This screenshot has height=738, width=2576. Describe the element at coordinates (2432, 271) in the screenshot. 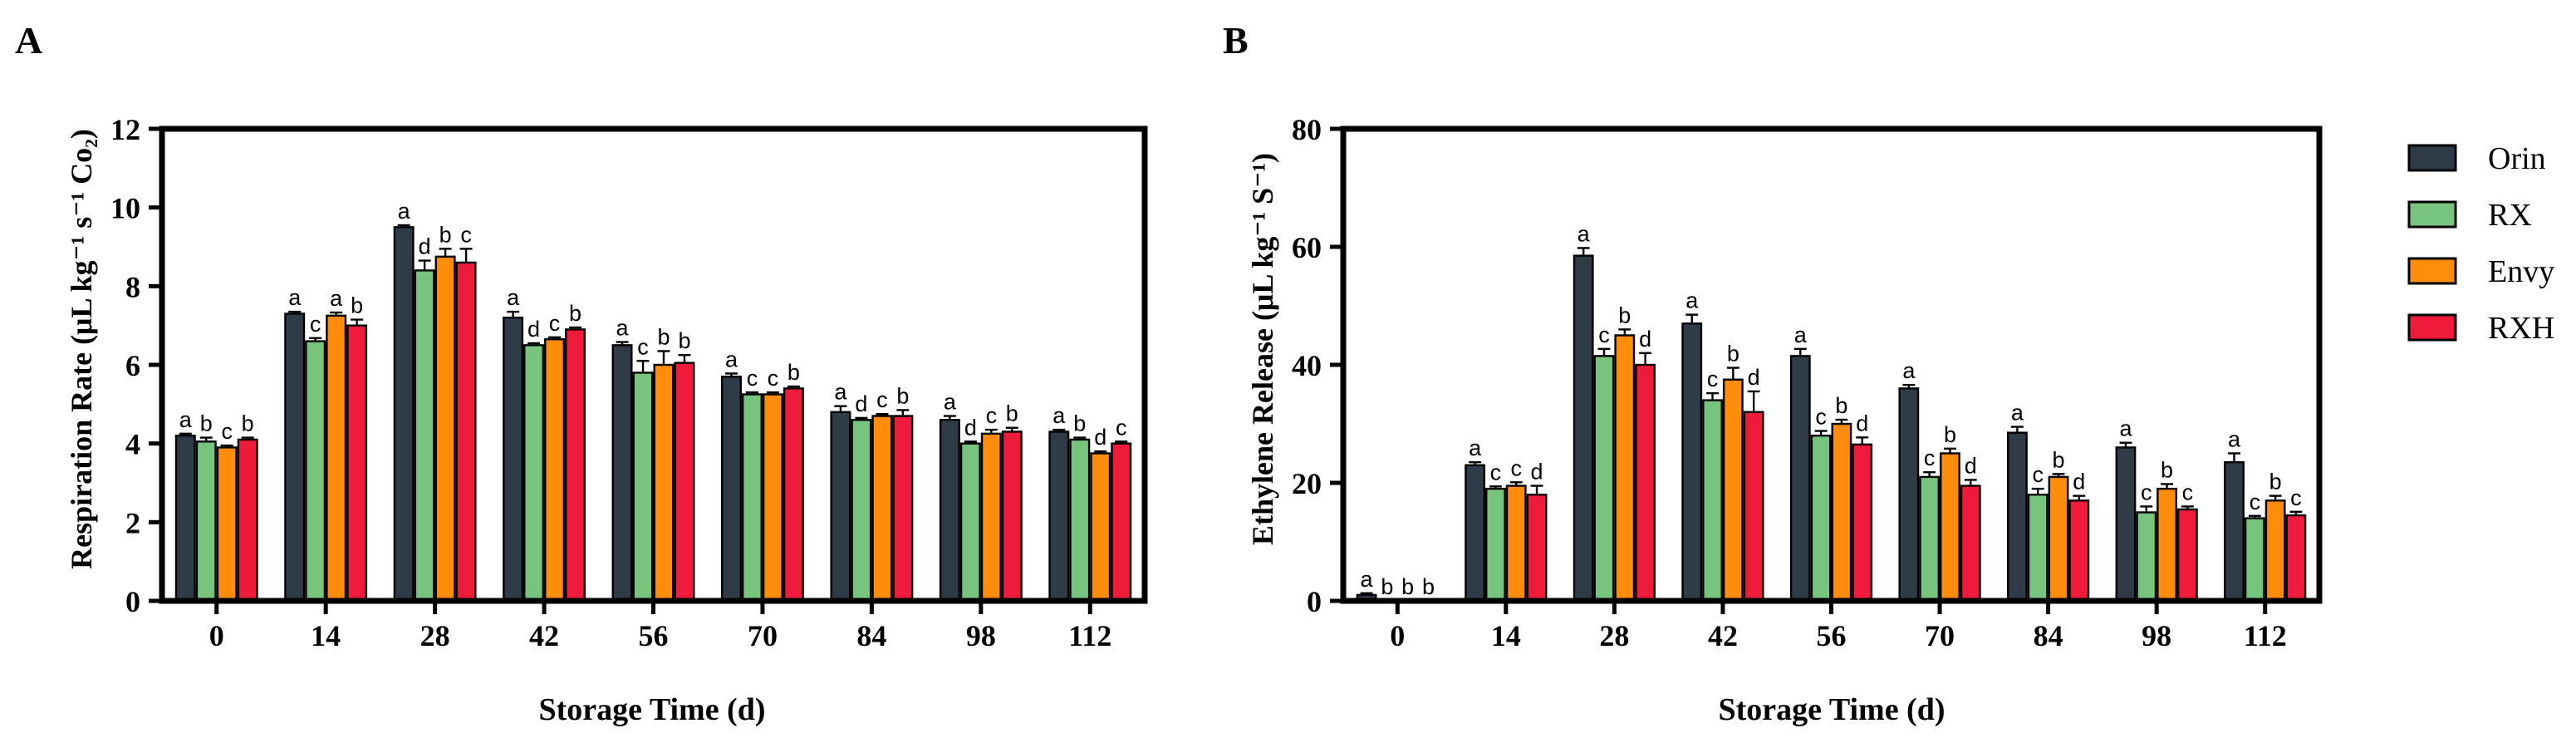

I see `legend-swatch-envy` at that location.